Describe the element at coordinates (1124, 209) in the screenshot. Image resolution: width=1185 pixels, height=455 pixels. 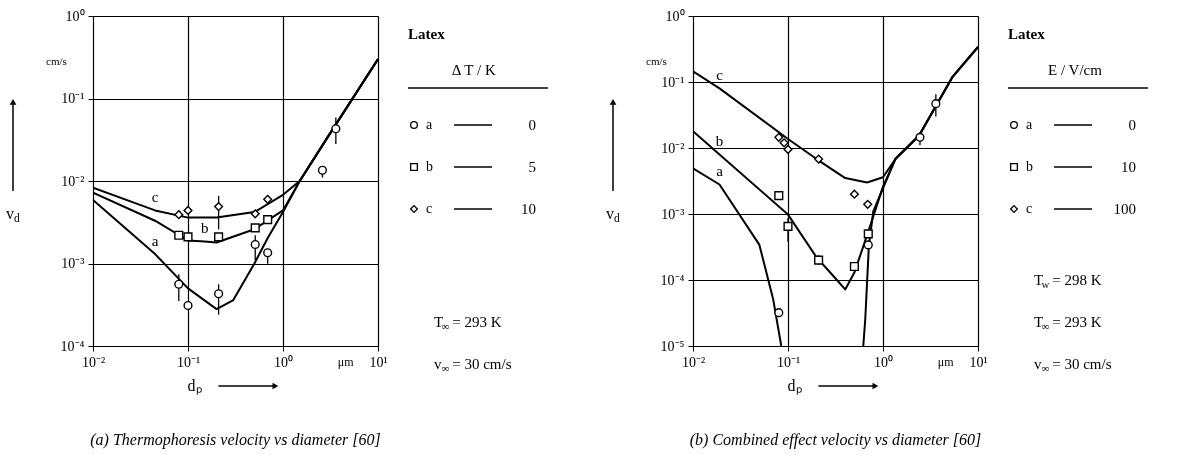
I see `text: 100` at that location.